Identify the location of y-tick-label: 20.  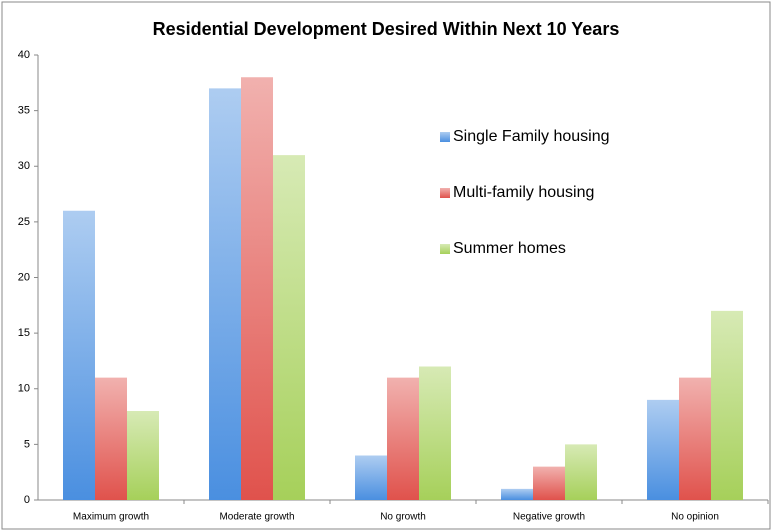
(24, 277).